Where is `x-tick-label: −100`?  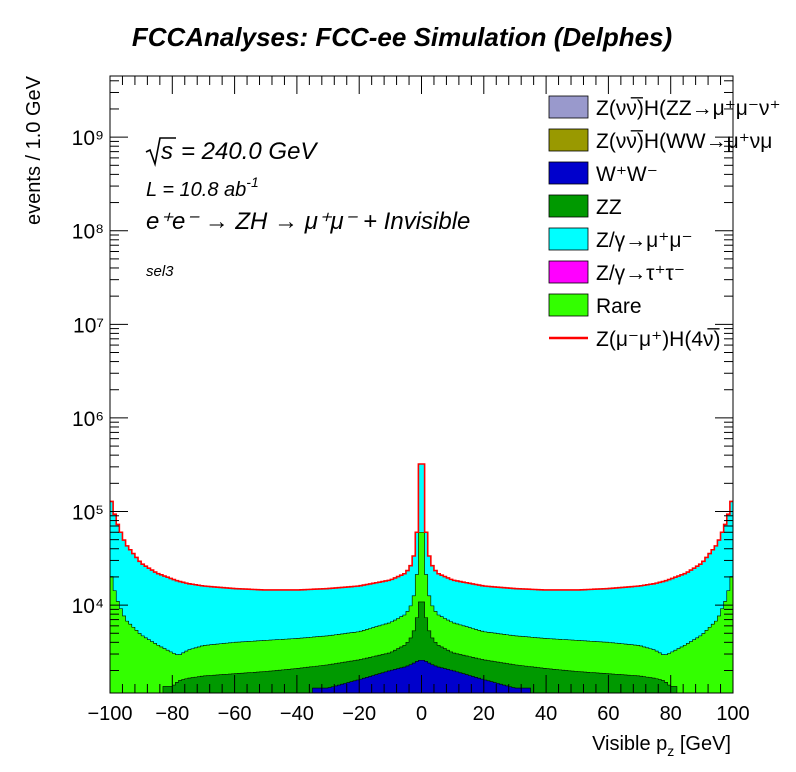 x-tick-label: −100 is located at coordinates (109, 714).